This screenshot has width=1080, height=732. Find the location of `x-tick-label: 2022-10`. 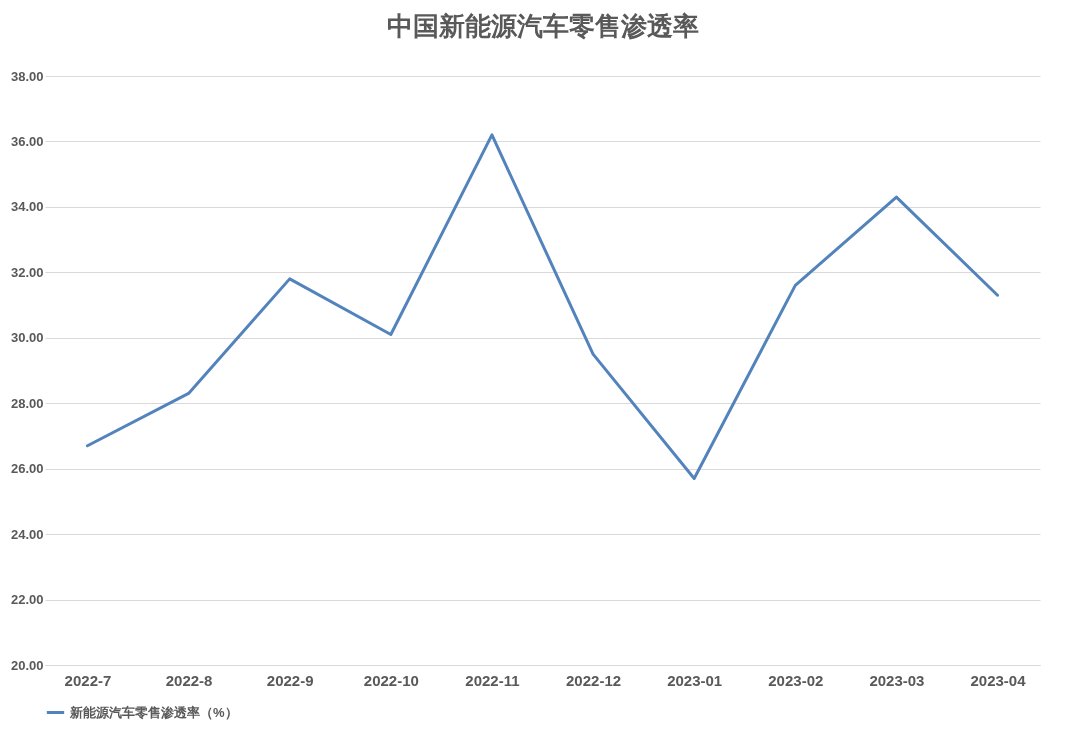

x-tick-label: 2022-10 is located at coordinates (391, 680).